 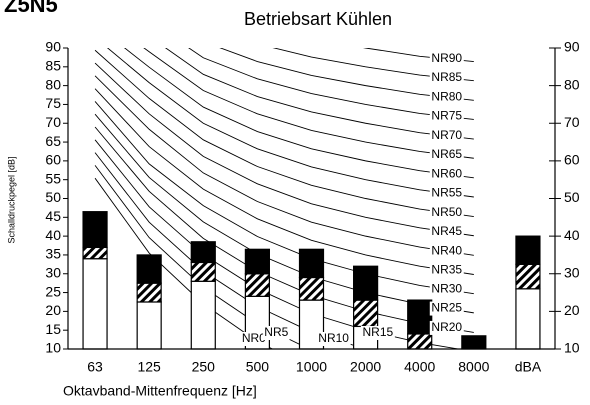 What do you see at coordinates (53, 254) in the screenshot?
I see `y-tick-label: 35` at bounding box center [53, 254].